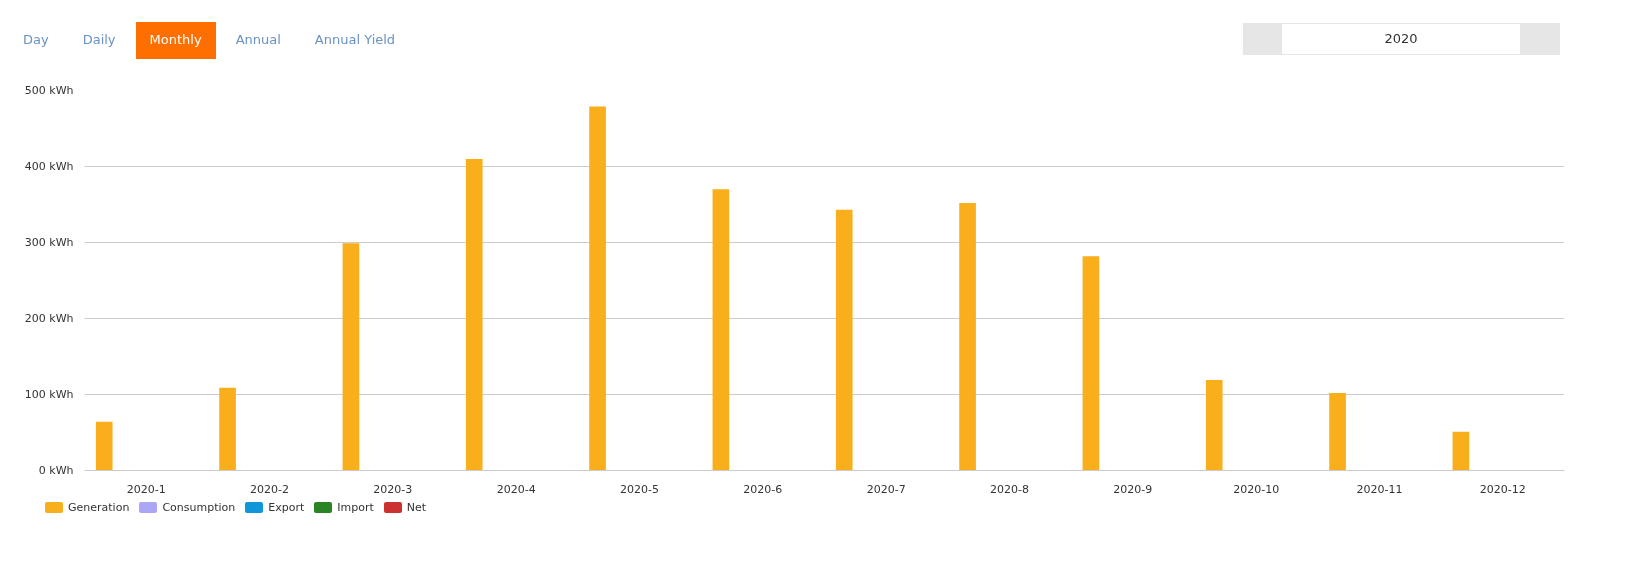  I want to click on x-tick-label: 2020-10, so click(1256, 489).